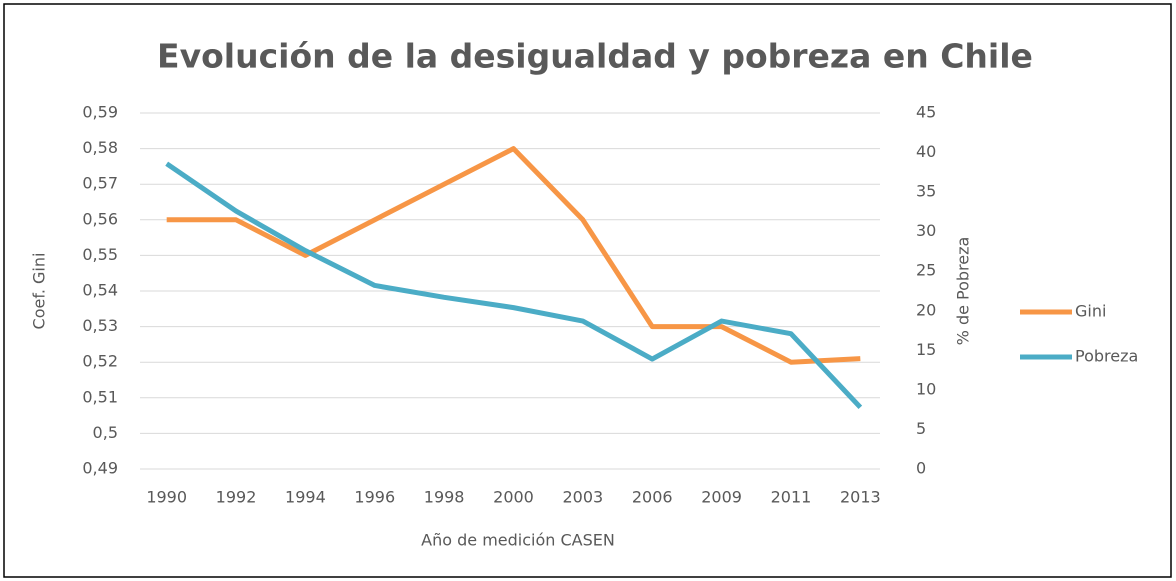 This screenshot has width=1176, height=581. Describe the element at coordinates (100, 254) in the screenshot. I see `y-tick-label: 0,55` at that location.